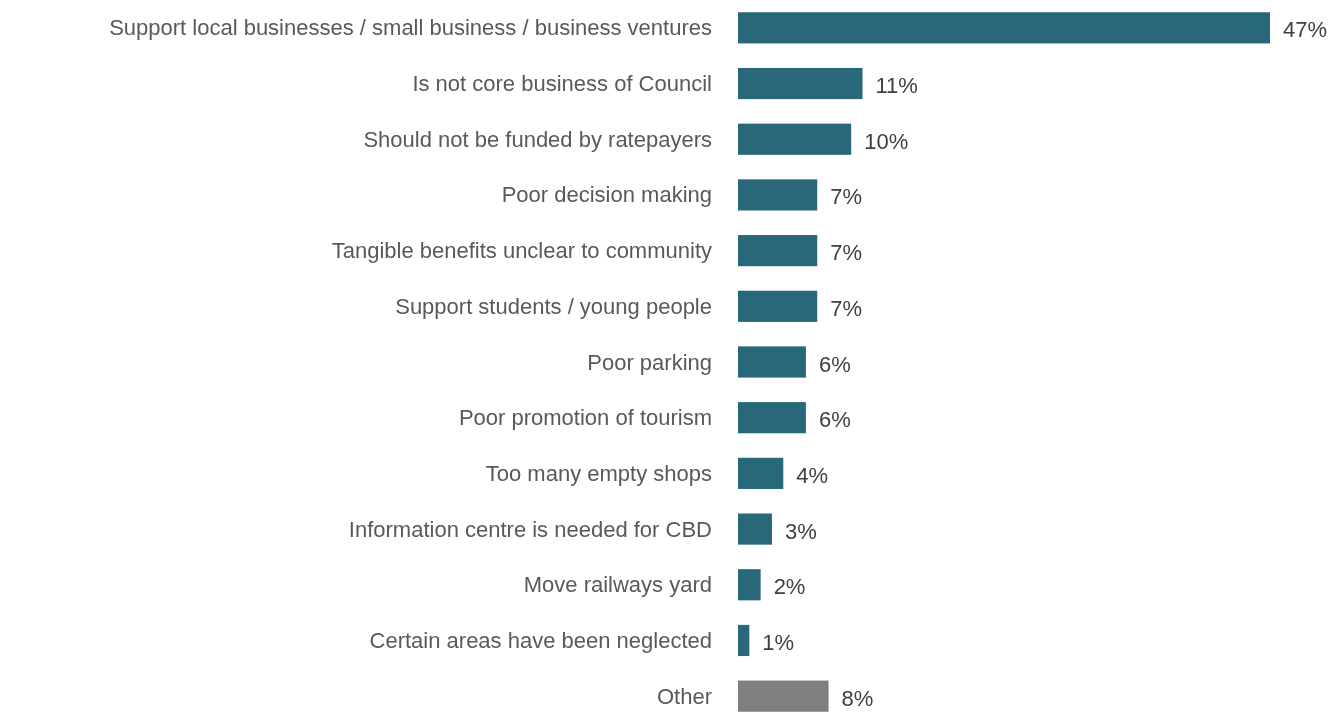 This screenshot has height=724, width=1332. Describe the element at coordinates (800, 531) in the screenshot. I see `data-label: 3%` at that location.